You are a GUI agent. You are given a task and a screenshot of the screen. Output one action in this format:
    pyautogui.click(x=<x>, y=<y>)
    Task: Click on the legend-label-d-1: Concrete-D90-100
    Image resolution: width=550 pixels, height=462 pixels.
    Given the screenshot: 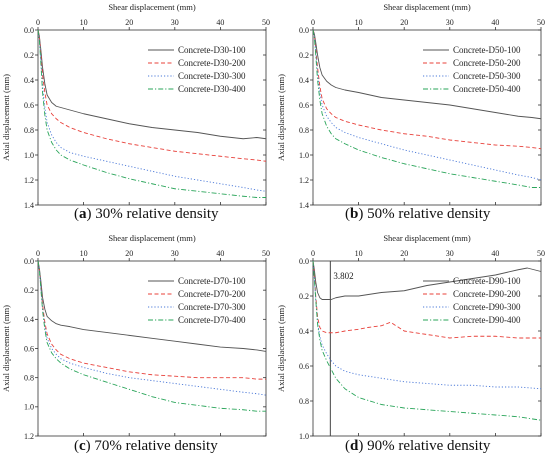 What is the action you would take?
    pyautogui.click(x=487, y=281)
    